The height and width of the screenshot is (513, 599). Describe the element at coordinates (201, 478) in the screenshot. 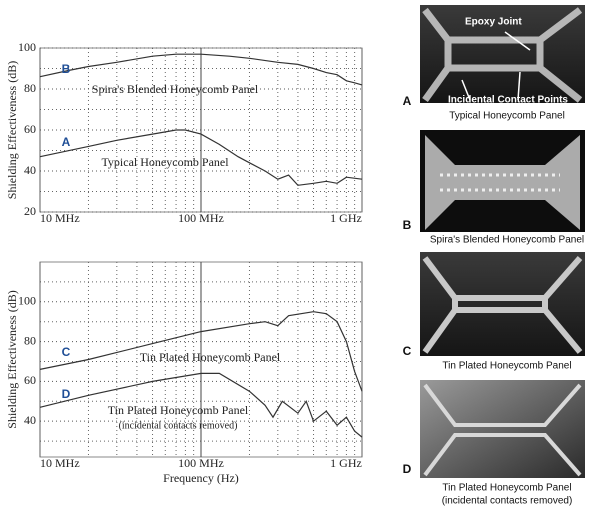

I see `x-axis-label: Frequency (Hz)` at that location.